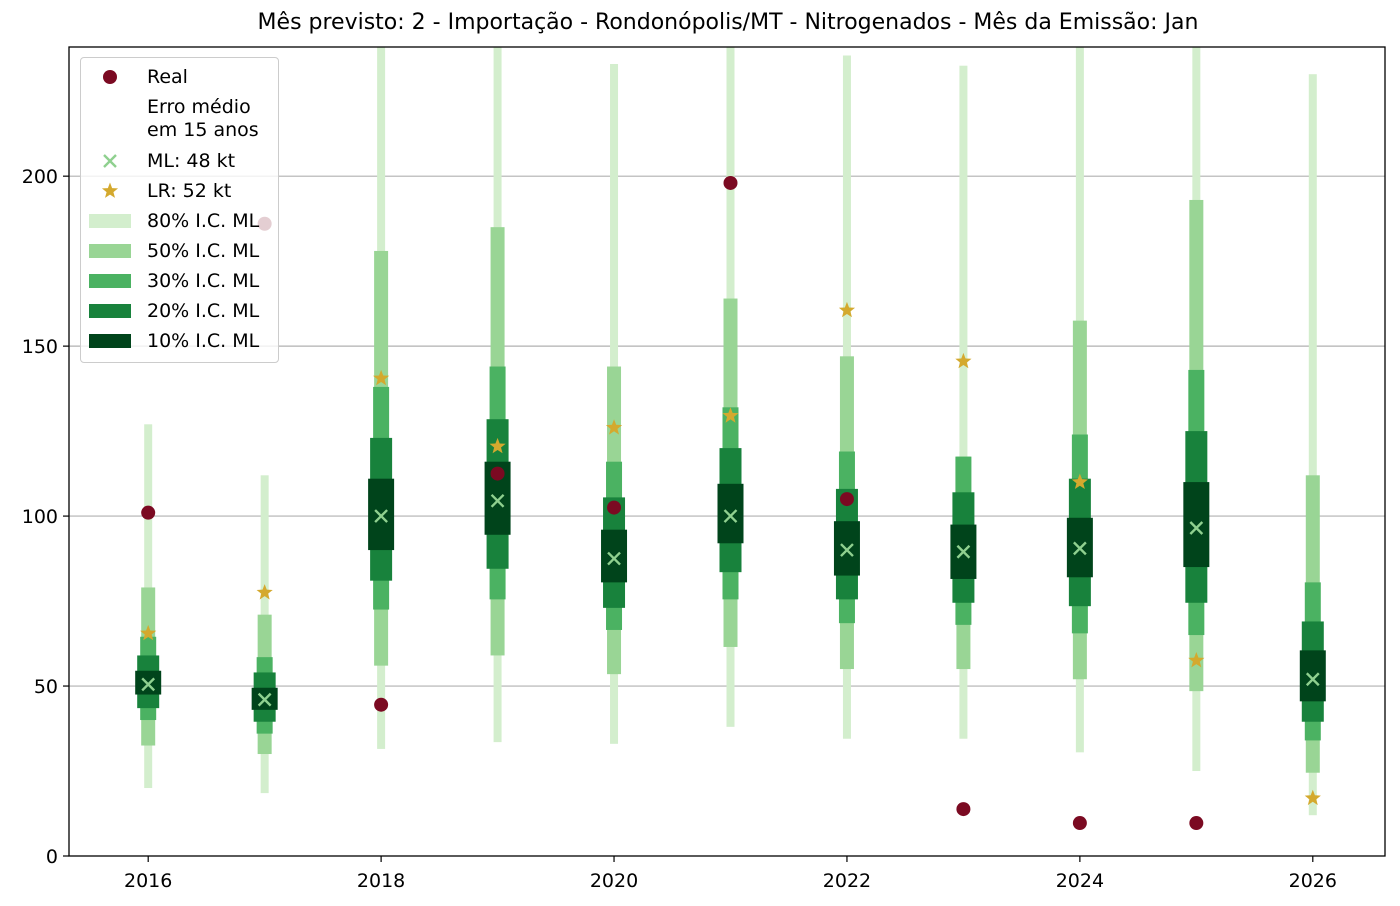  Describe the element at coordinates (40, 347) in the screenshot. I see `y-tick-label-150: 150` at that location.